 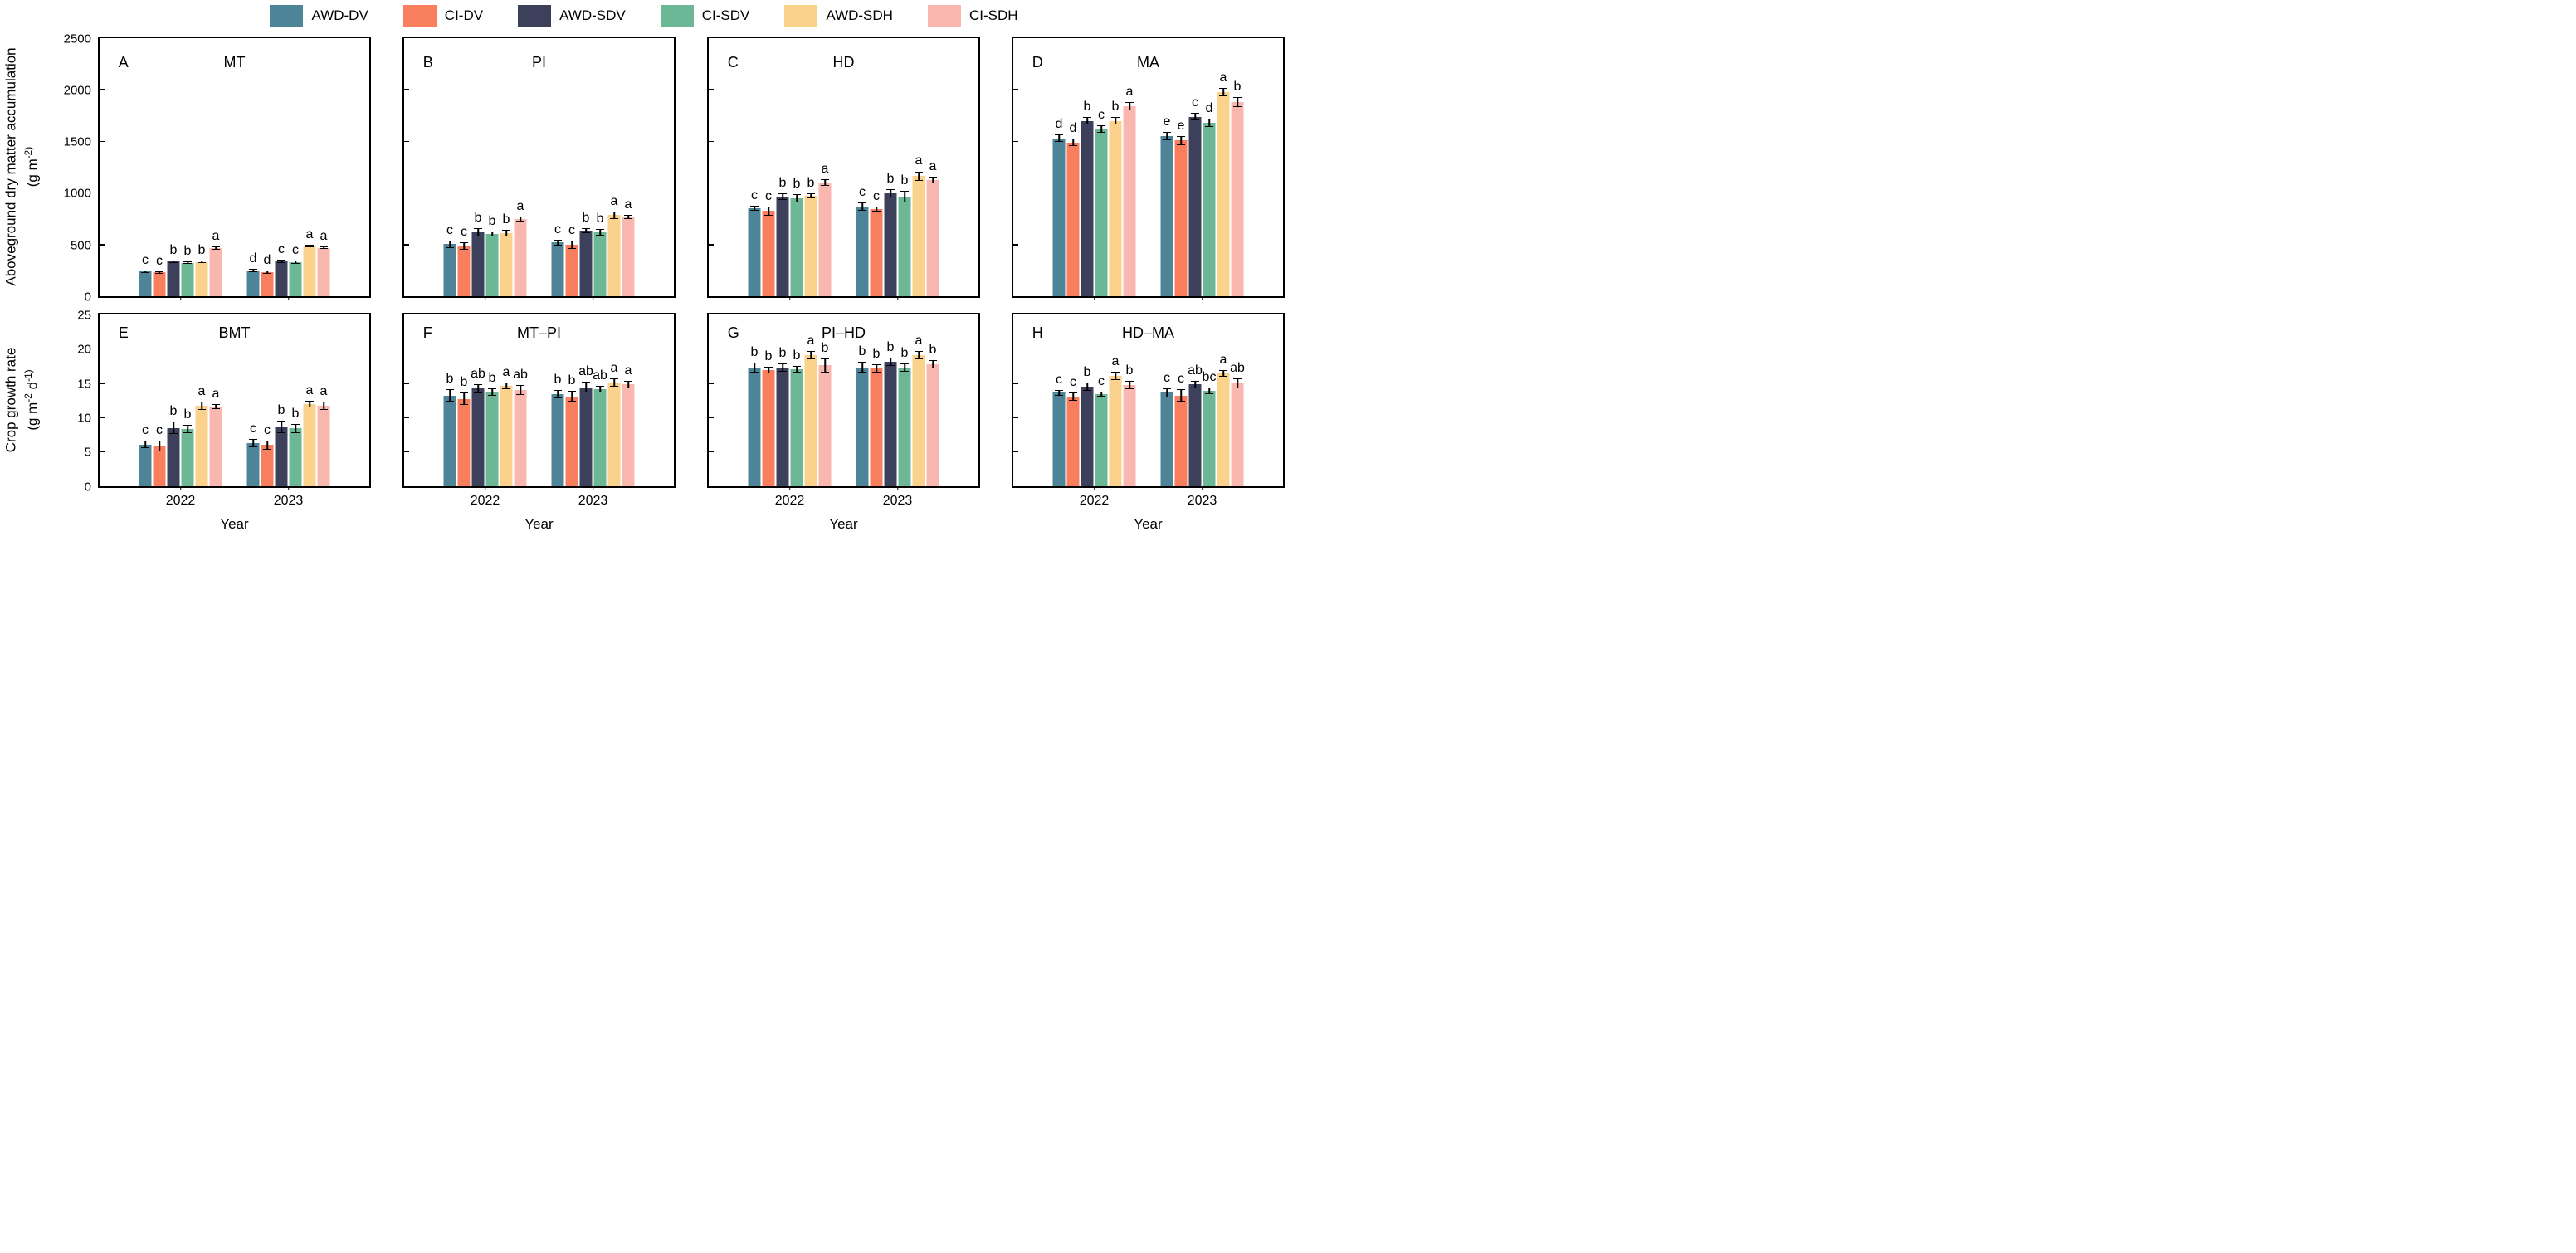 What do you see at coordinates (1223, 193) in the screenshot?
I see `bar-D-2023-awd-sdh` at bounding box center [1223, 193].